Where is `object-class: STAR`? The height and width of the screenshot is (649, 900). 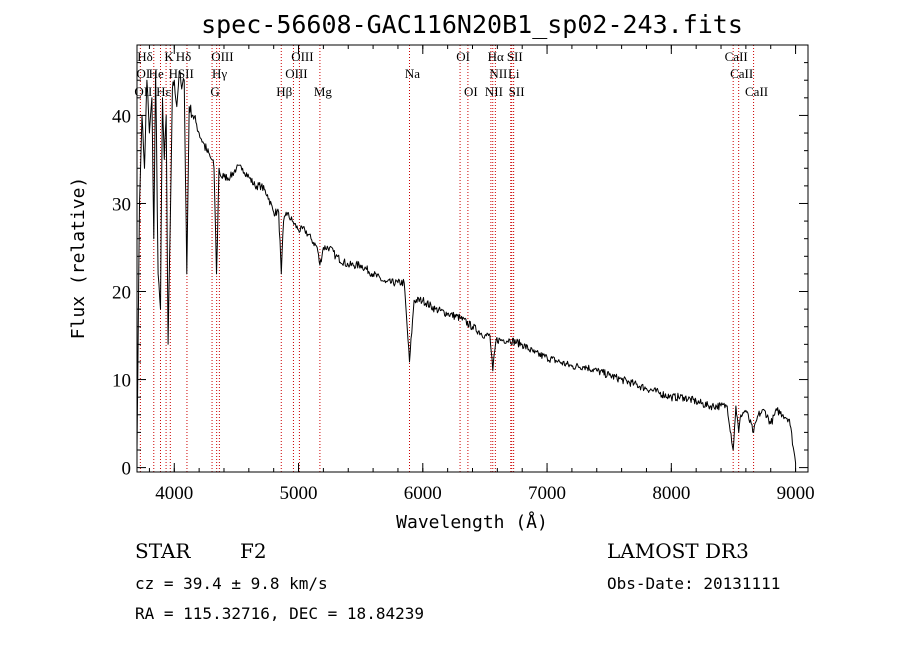 object-class: STAR is located at coordinates (163, 551).